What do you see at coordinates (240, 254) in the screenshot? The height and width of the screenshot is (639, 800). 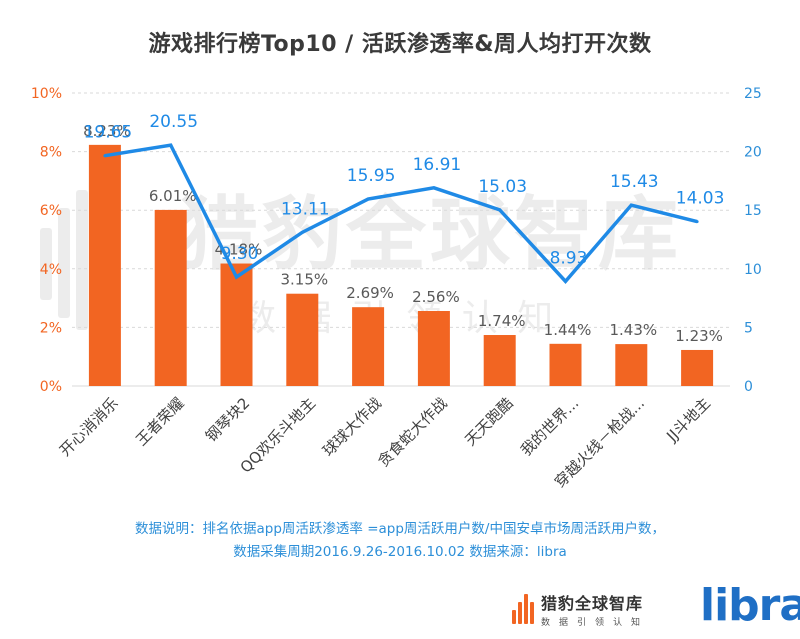 I see `line-value-label: 9.30` at bounding box center [240, 254].